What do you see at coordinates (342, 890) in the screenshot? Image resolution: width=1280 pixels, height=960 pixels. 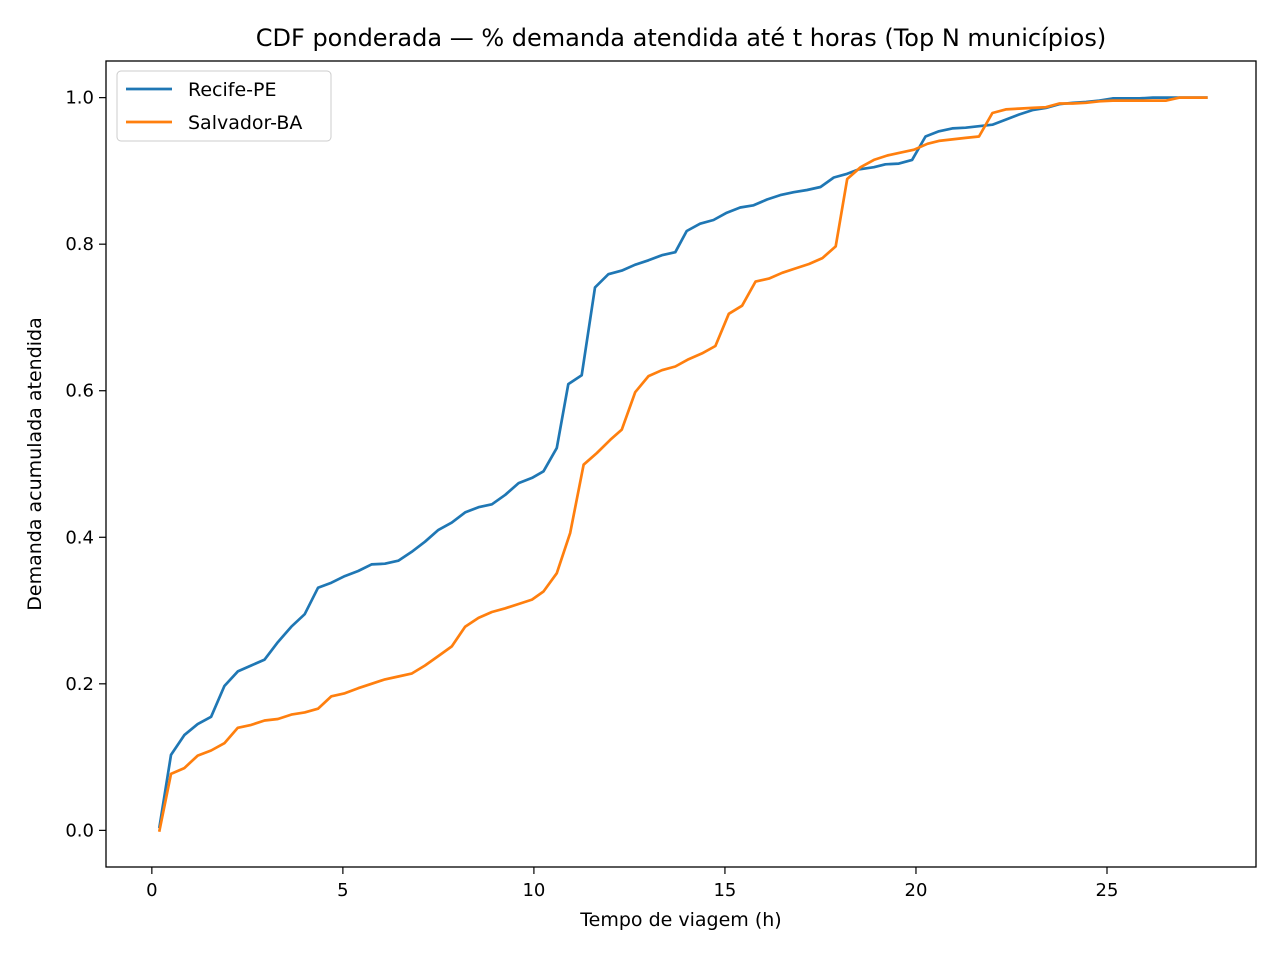 I see `x-tick-label: 5` at bounding box center [342, 890].